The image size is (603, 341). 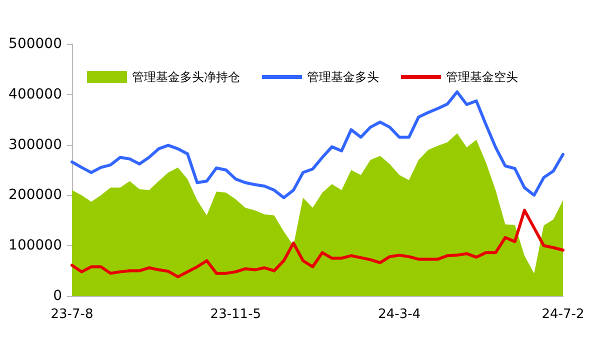 What do you see at coordinates (186, 77) in the screenshot?
I see `legend-label: 管理基金多头净持仓` at bounding box center [186, 77].